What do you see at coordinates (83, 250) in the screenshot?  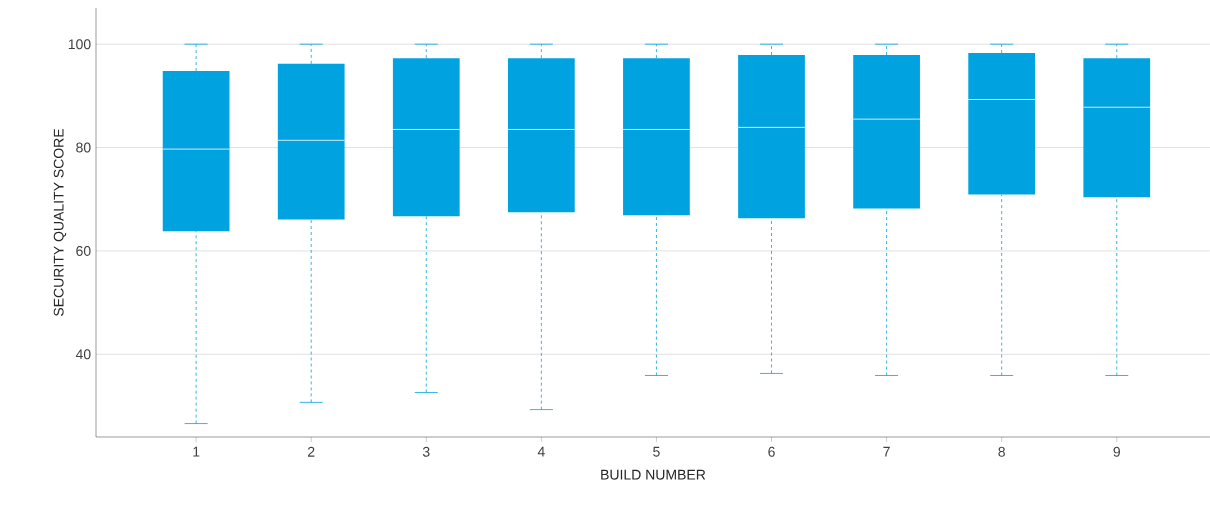 I see `y-tick-label: 60` at bounding box center [83, 250].